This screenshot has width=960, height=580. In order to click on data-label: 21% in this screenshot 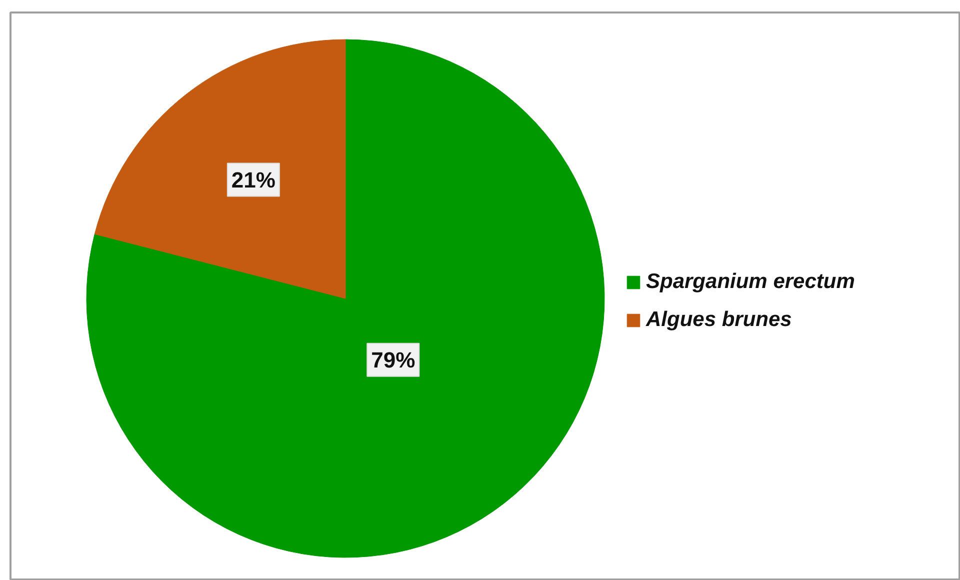, I will do `click(253, 179)`.